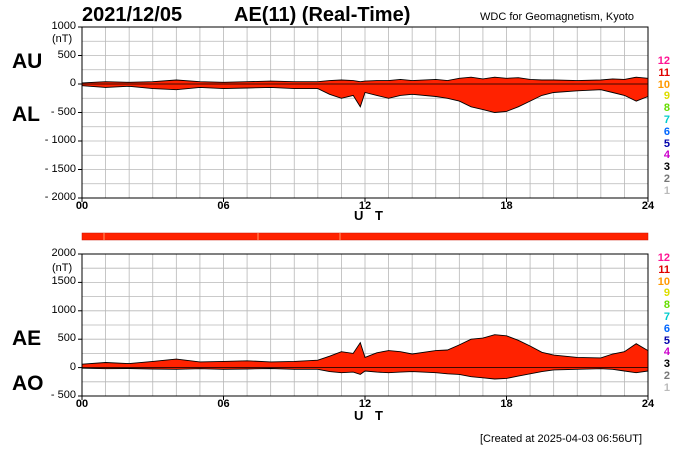  I want to click on bottom-station-legend-4: 4, so click(666, 352).